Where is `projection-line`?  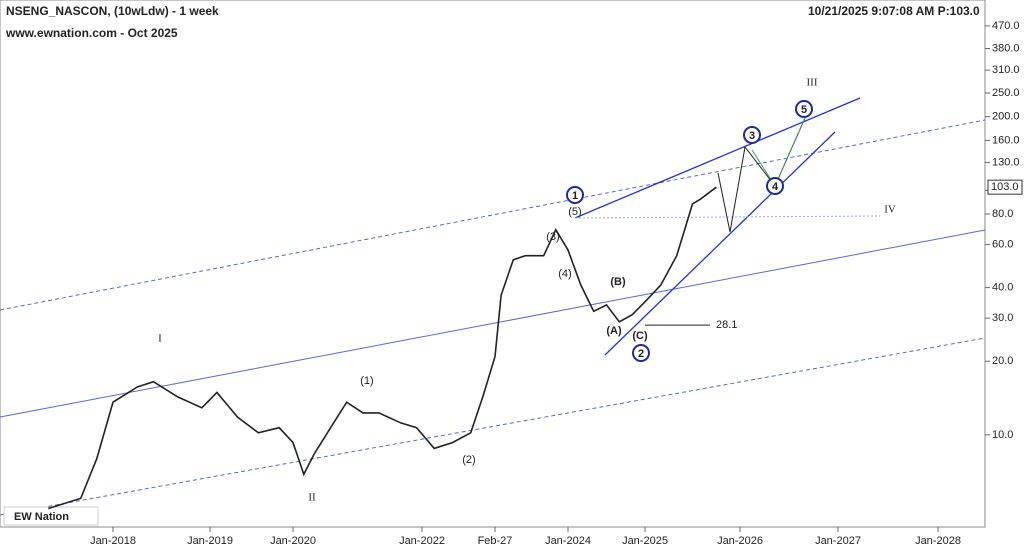 projection-line is located at coordinates (727, 217).